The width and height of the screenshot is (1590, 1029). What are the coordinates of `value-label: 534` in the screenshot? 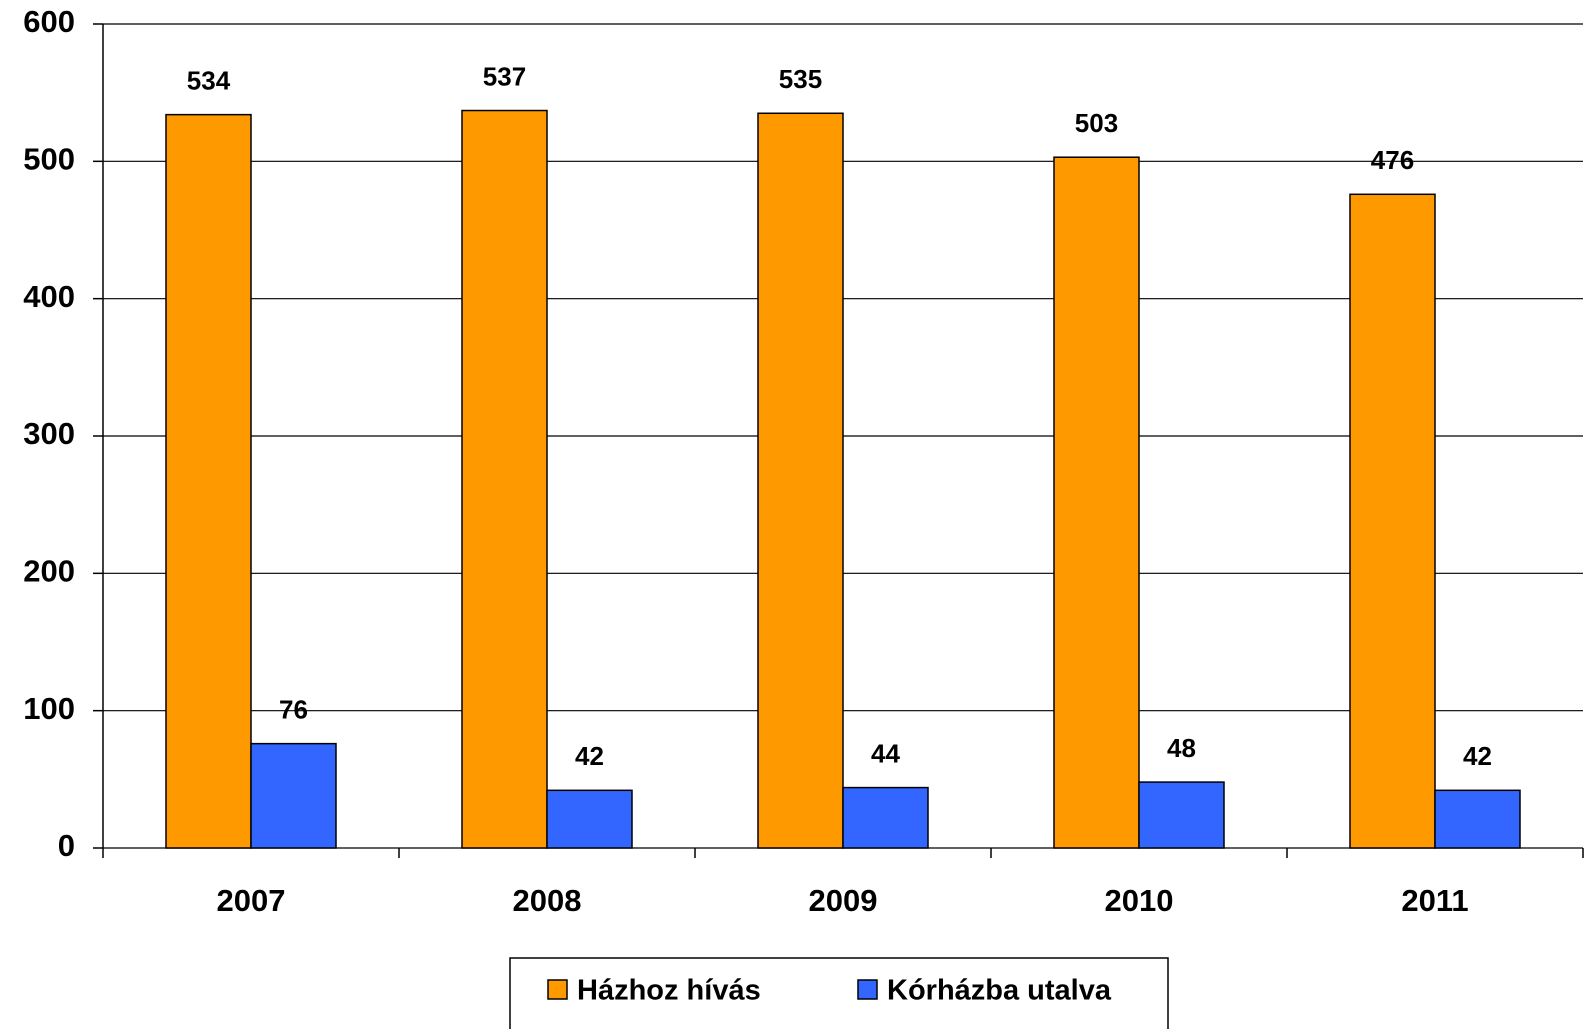 It's located at (209, 81).